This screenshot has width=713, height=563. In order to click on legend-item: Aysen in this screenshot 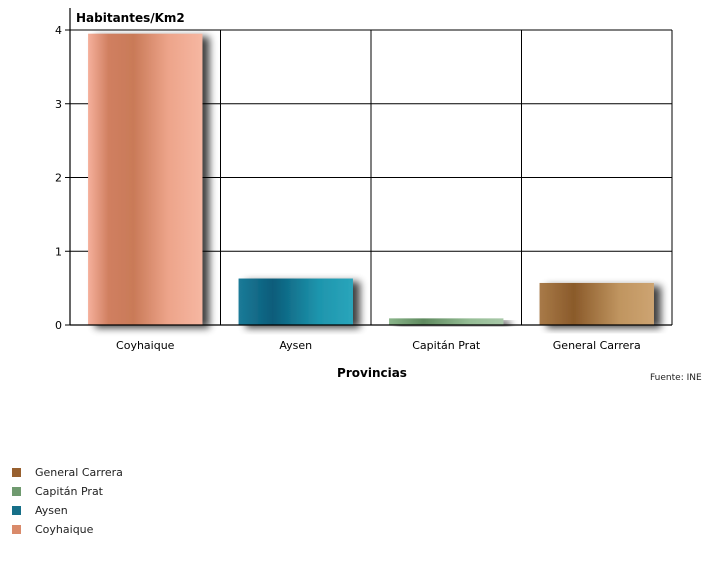, I will do `click(67, 510)`.